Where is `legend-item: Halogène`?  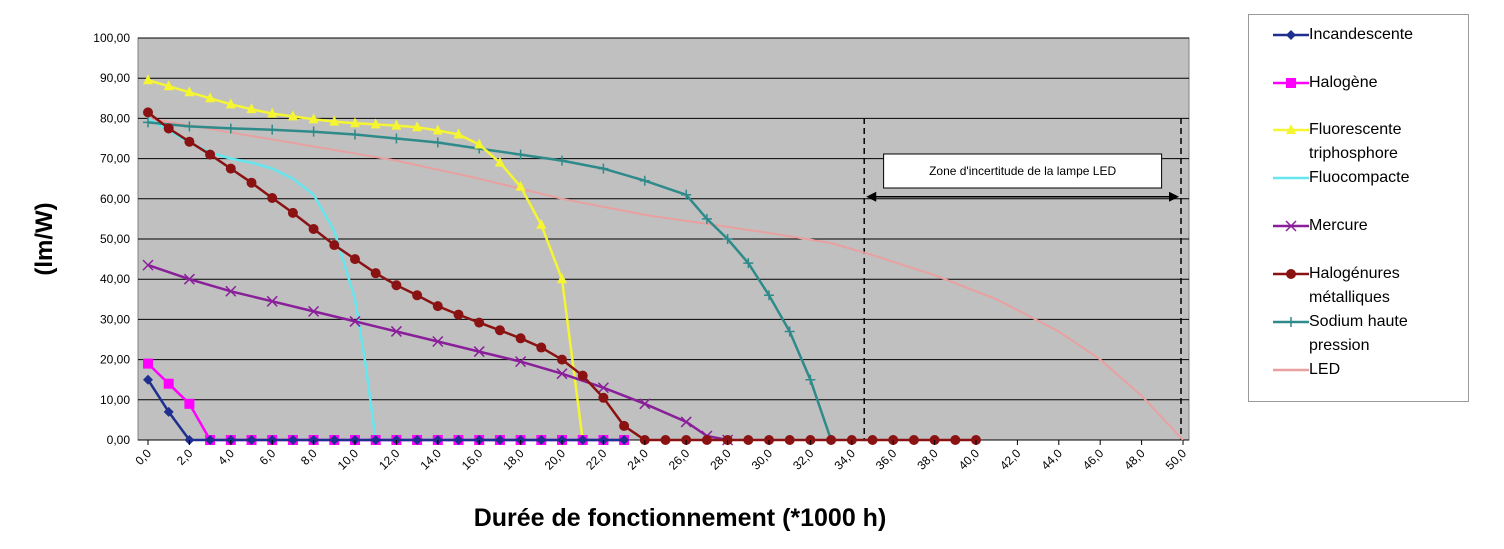 legend-item: Halogène is located at coordinates (1359, 95).